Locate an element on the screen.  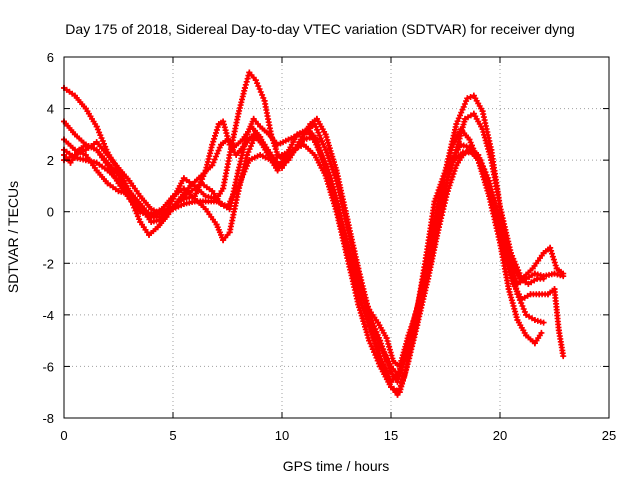
x-tick-label: 10 is located at coordinates (282, 435).